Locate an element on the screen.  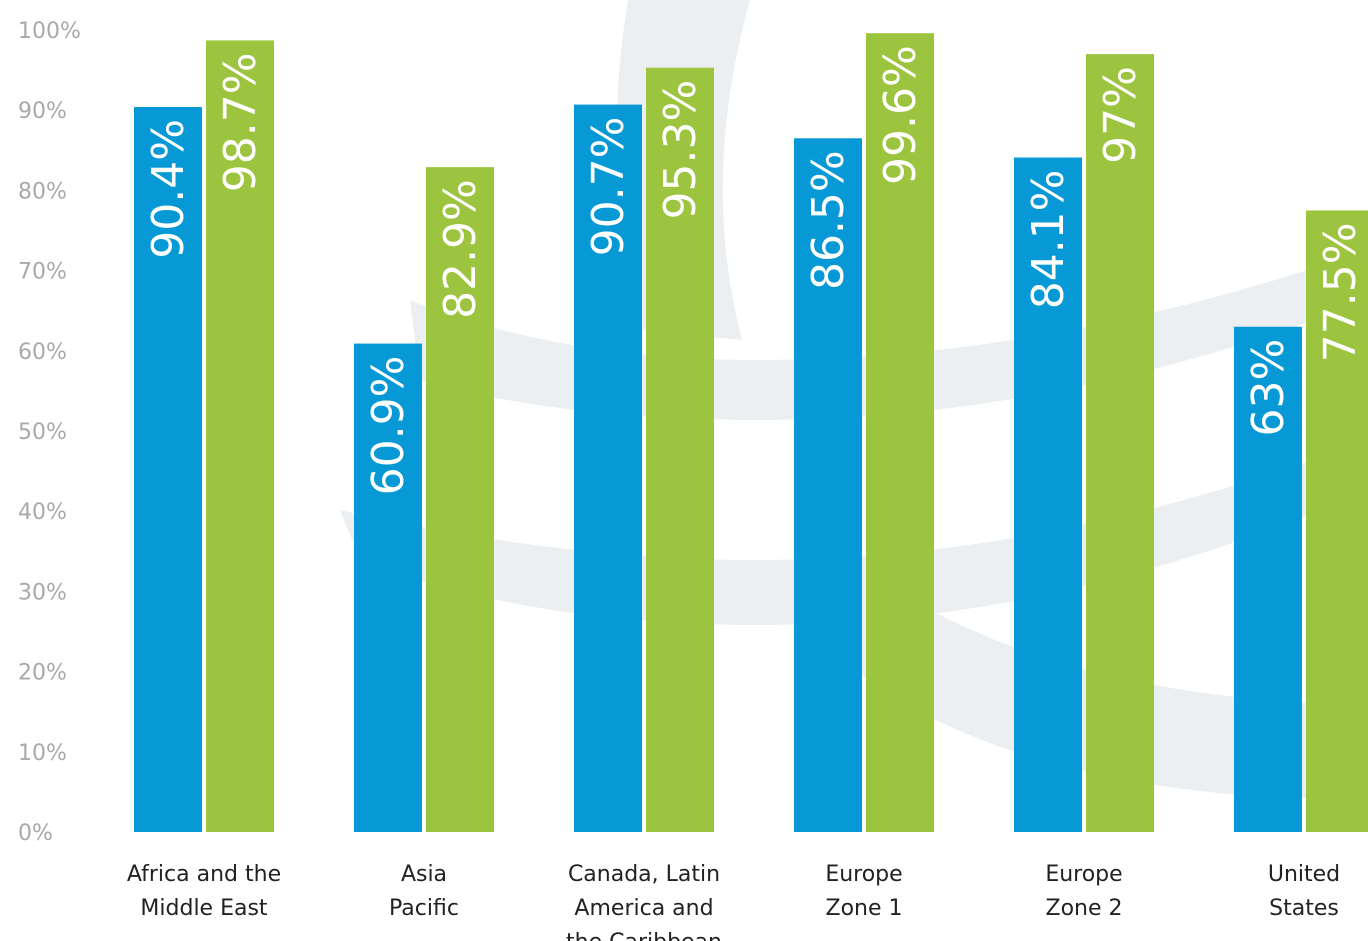
y-axis: 0% 10% 20% 30% 40% 50% 60% 70% 80% 90% 100% is located at coordinates (49, 432).